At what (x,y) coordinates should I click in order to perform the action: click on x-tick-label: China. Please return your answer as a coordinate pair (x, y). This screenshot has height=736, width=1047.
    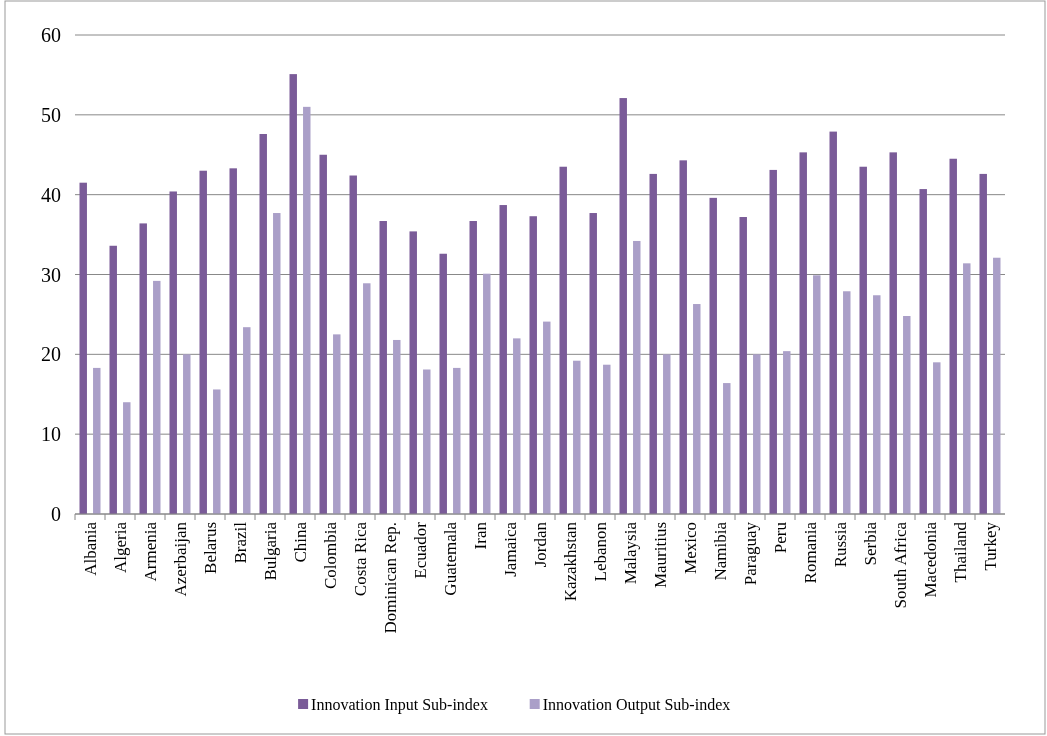
    Looking at the image, I should click on (300, 542).